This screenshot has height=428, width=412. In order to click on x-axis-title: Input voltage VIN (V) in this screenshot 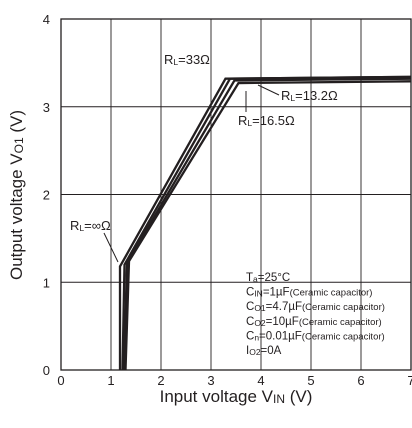, I will do `click(236, 396)`.